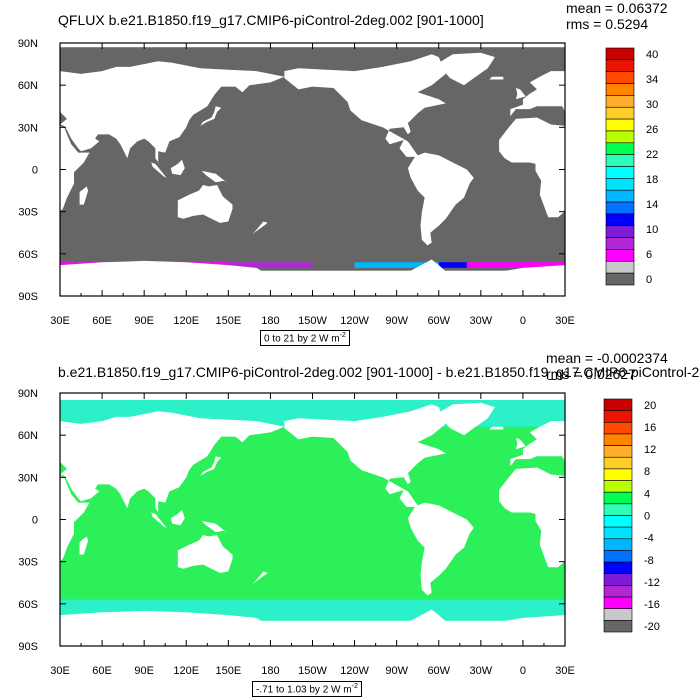 Image resolution: width=700 pixels, height=700 pixels. What do you see at coordinates (102, 671) in the screenshot?
I see `chart2-x-tick-label: 60E` at bounding box center [102, 671].